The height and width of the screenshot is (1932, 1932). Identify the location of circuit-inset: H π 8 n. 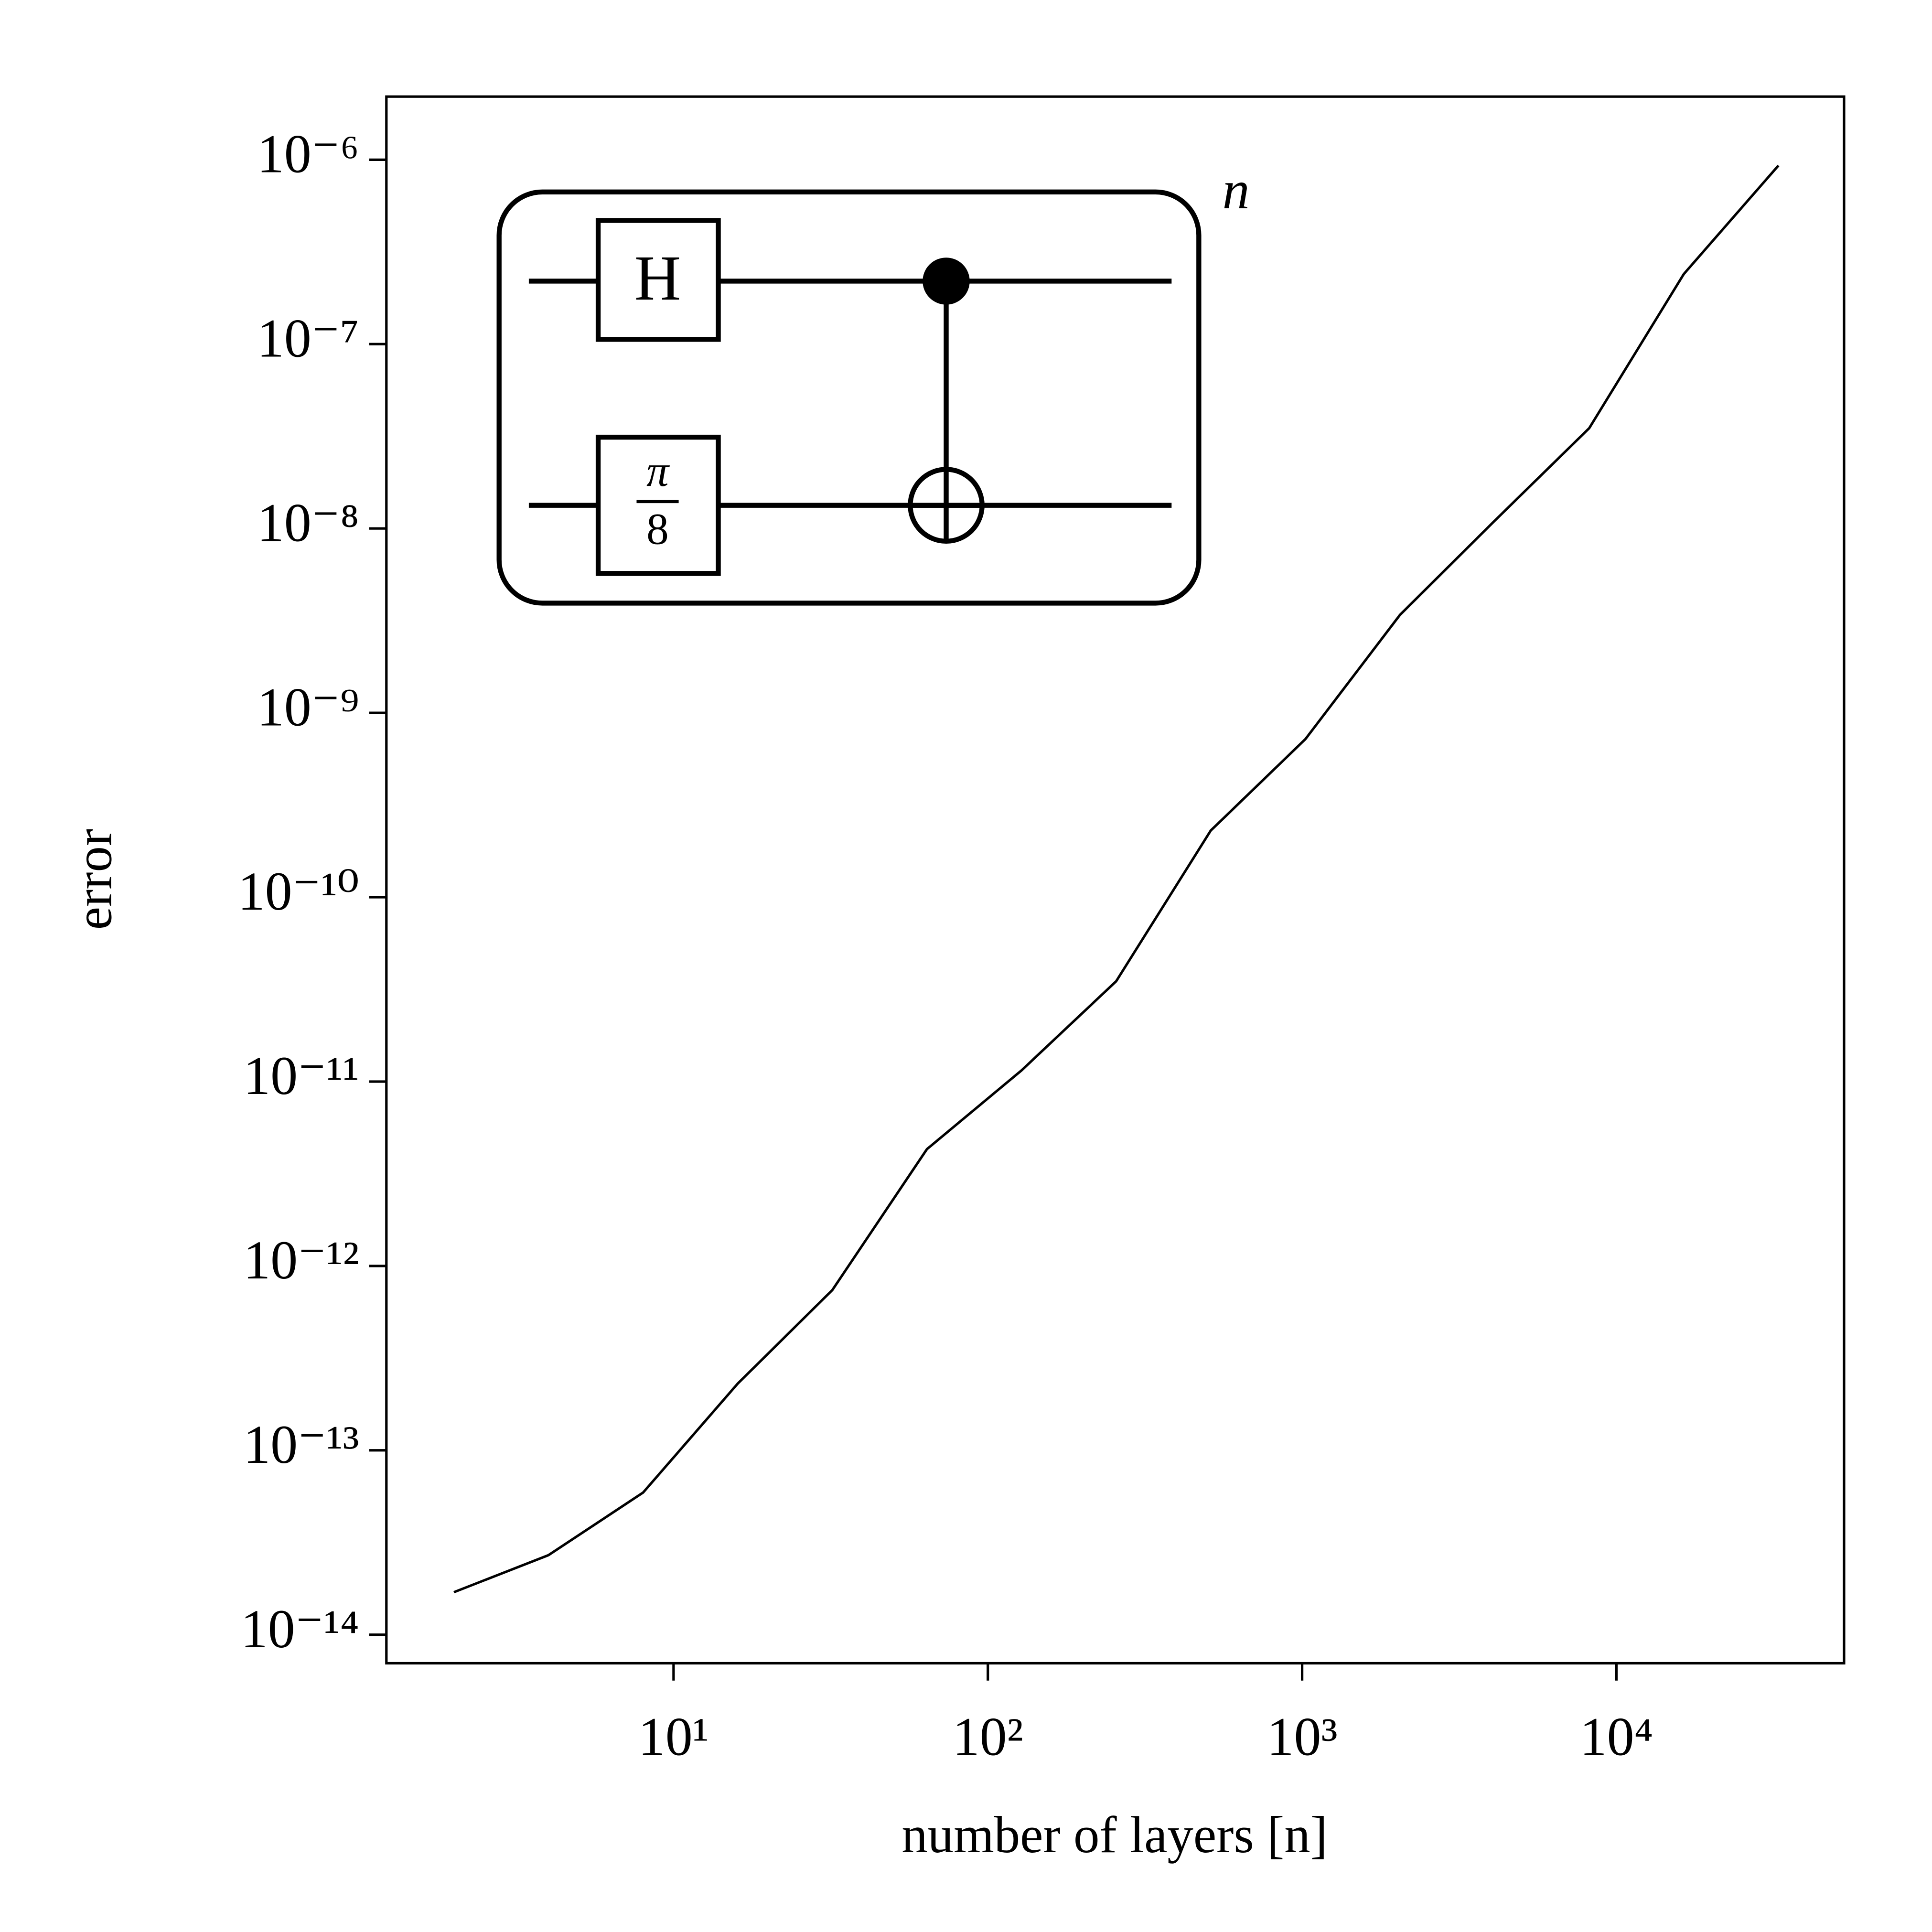
(873, 383).